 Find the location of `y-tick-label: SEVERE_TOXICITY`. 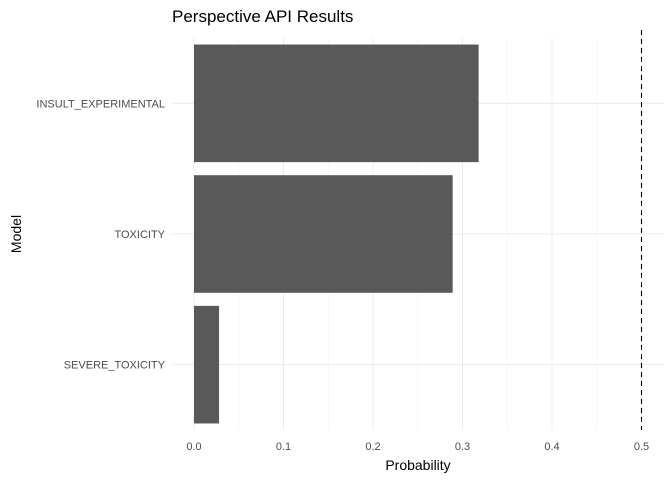

y-tick-label: SEVERE_TOXICITY is located at coordinates (115, 366).